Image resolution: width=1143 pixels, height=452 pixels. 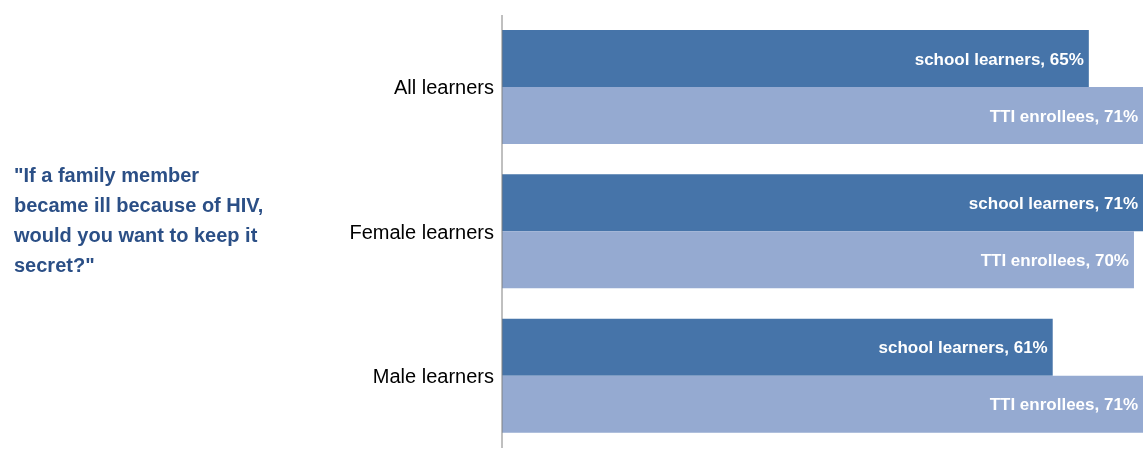 What do you see at coordinates (1054, 260) in the screenshot?
I see `data-label: TTI enrollees, 70%` at bounding box center [1054, 260].